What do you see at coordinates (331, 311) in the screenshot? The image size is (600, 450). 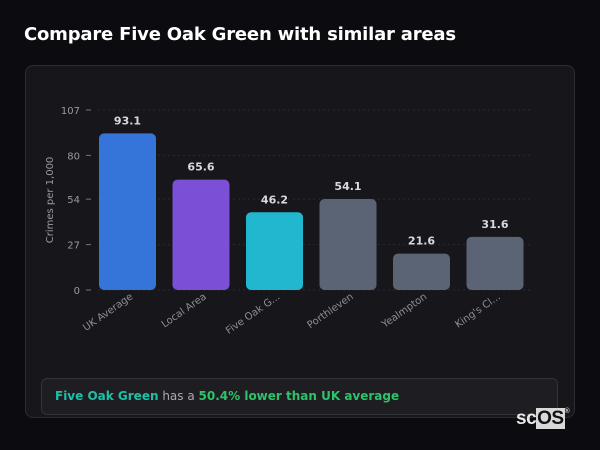 I see `x-tick-label: Porthleven` at bounding box center [331, 311].